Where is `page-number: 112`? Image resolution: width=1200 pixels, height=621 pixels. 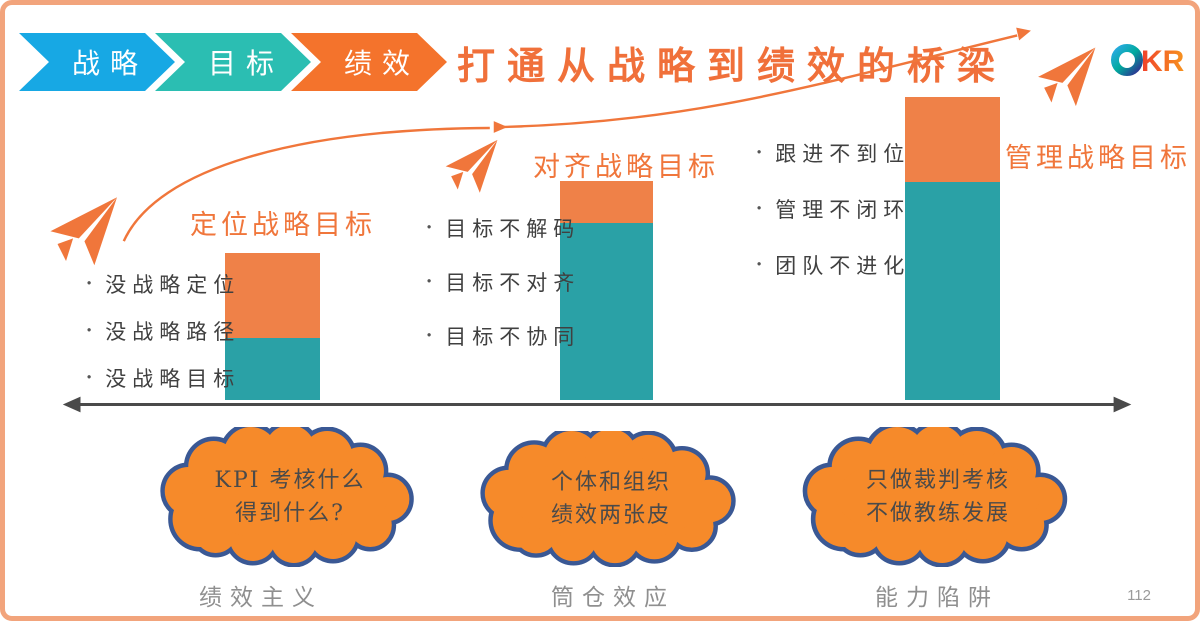 page-number: 112 is located at coordinates (1139, 595).